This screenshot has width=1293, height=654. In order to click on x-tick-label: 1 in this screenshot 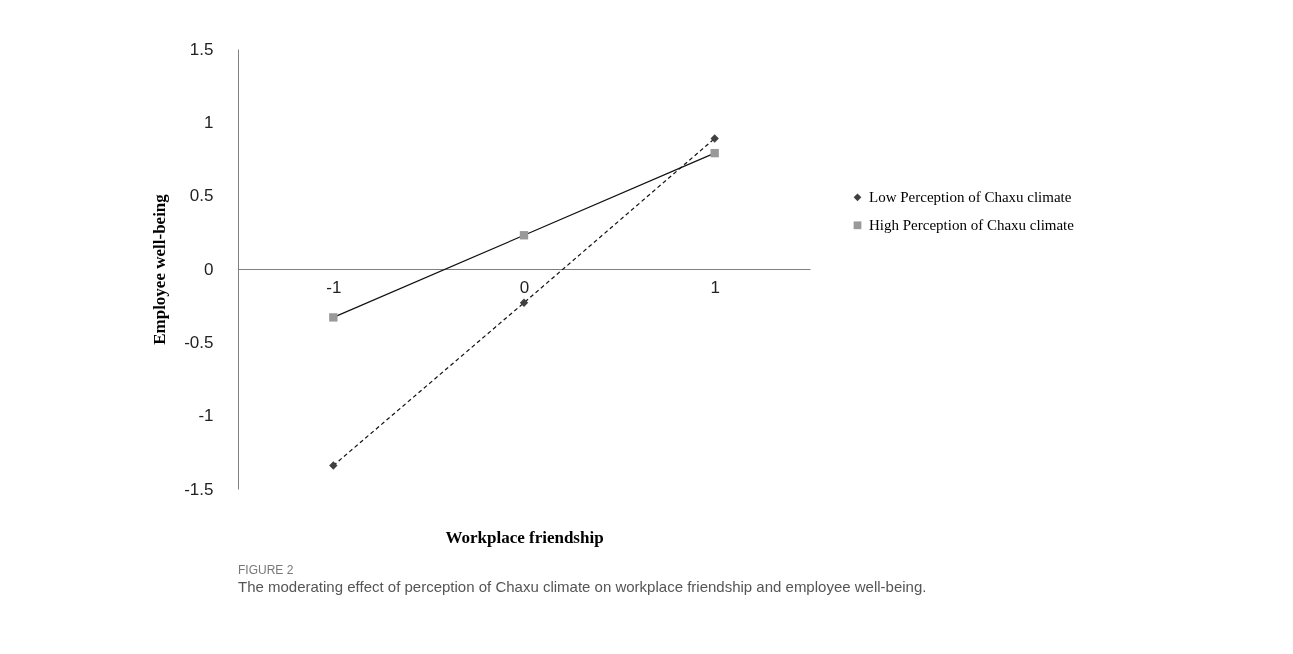, I will do `click(715, 287)`.